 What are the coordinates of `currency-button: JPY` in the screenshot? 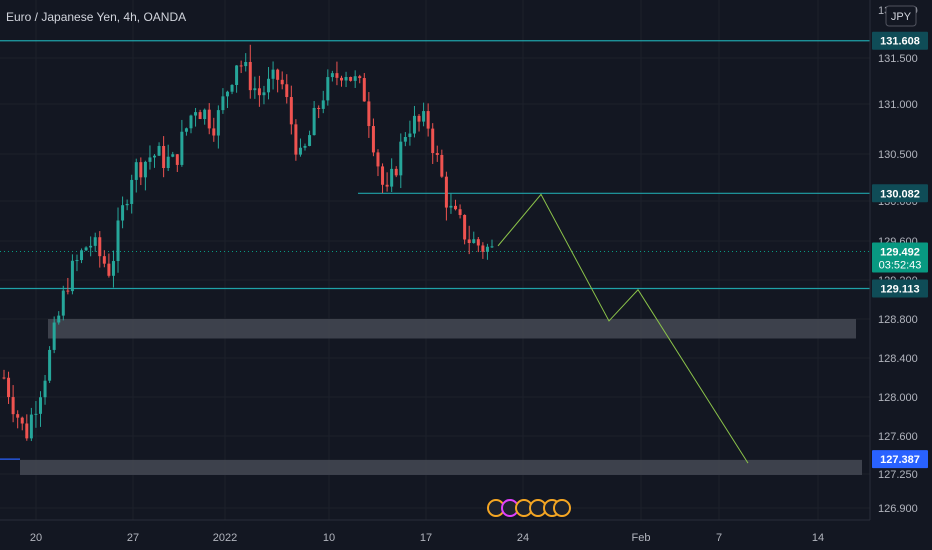 It's located at (901, 16).